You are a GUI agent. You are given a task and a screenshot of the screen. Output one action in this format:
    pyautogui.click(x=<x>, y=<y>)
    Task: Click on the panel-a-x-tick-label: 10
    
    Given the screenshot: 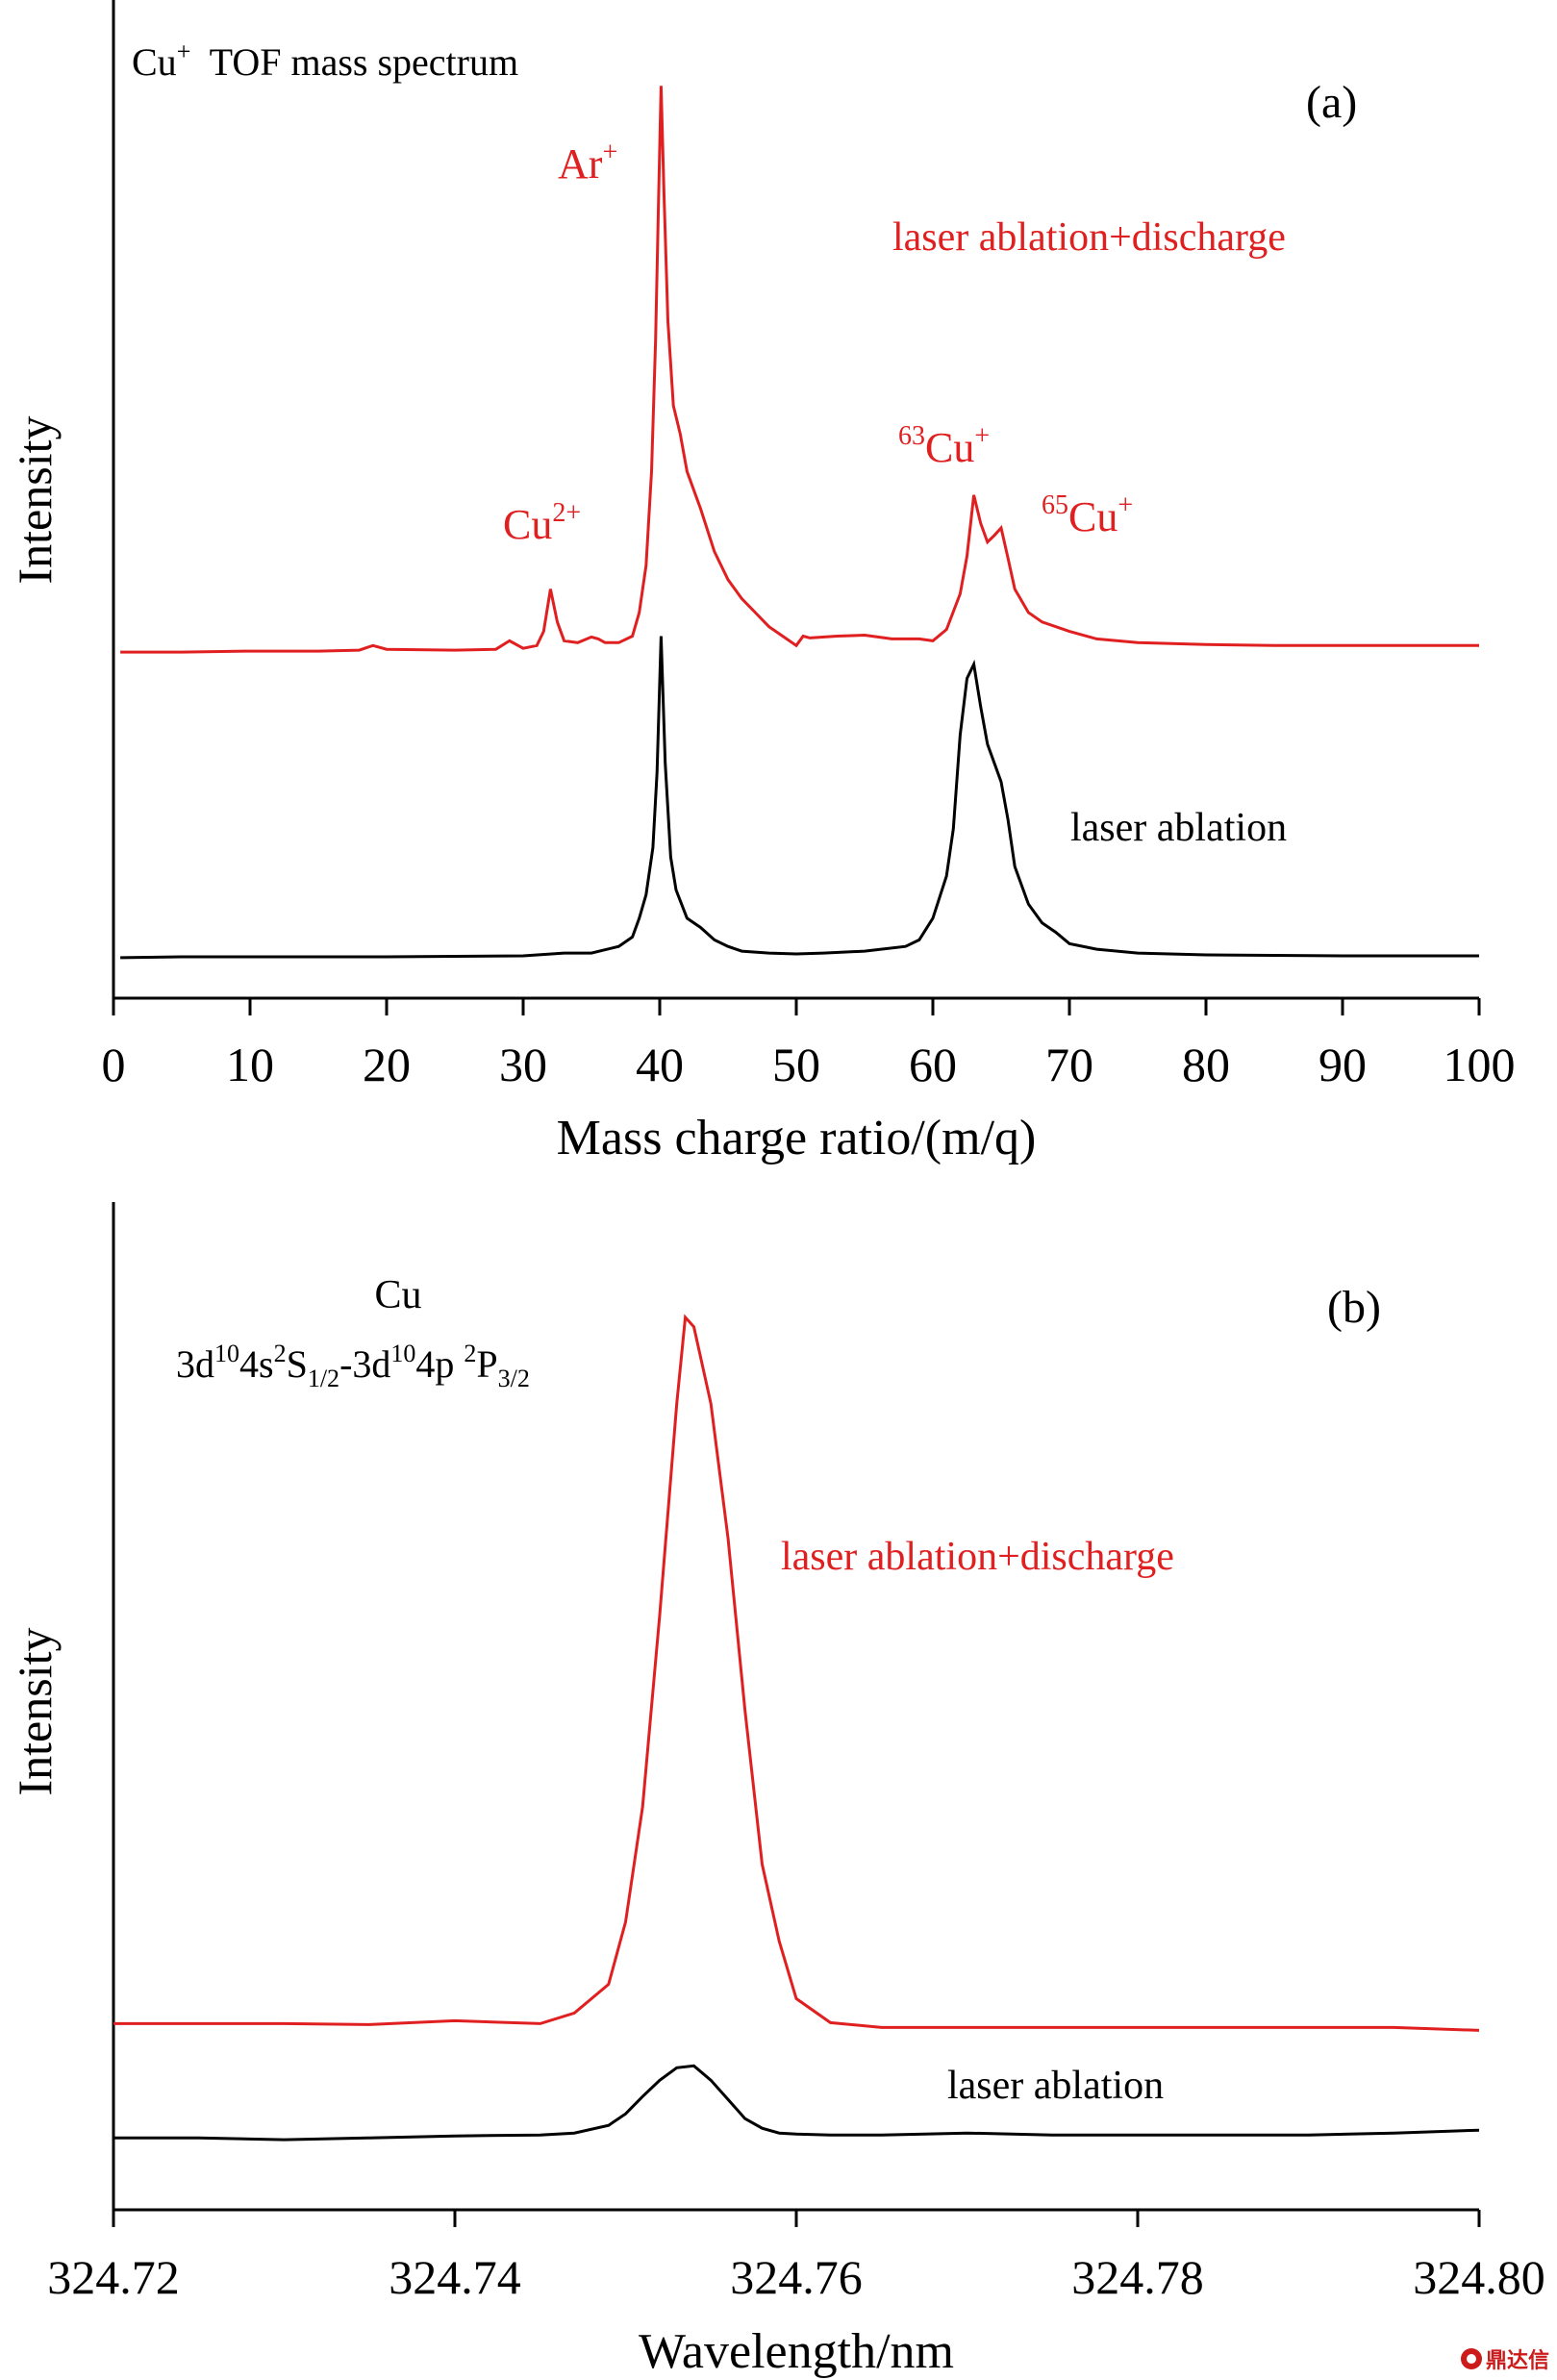 What is the action you would take?
    pyautogui.click(x=250, y=1064)
    